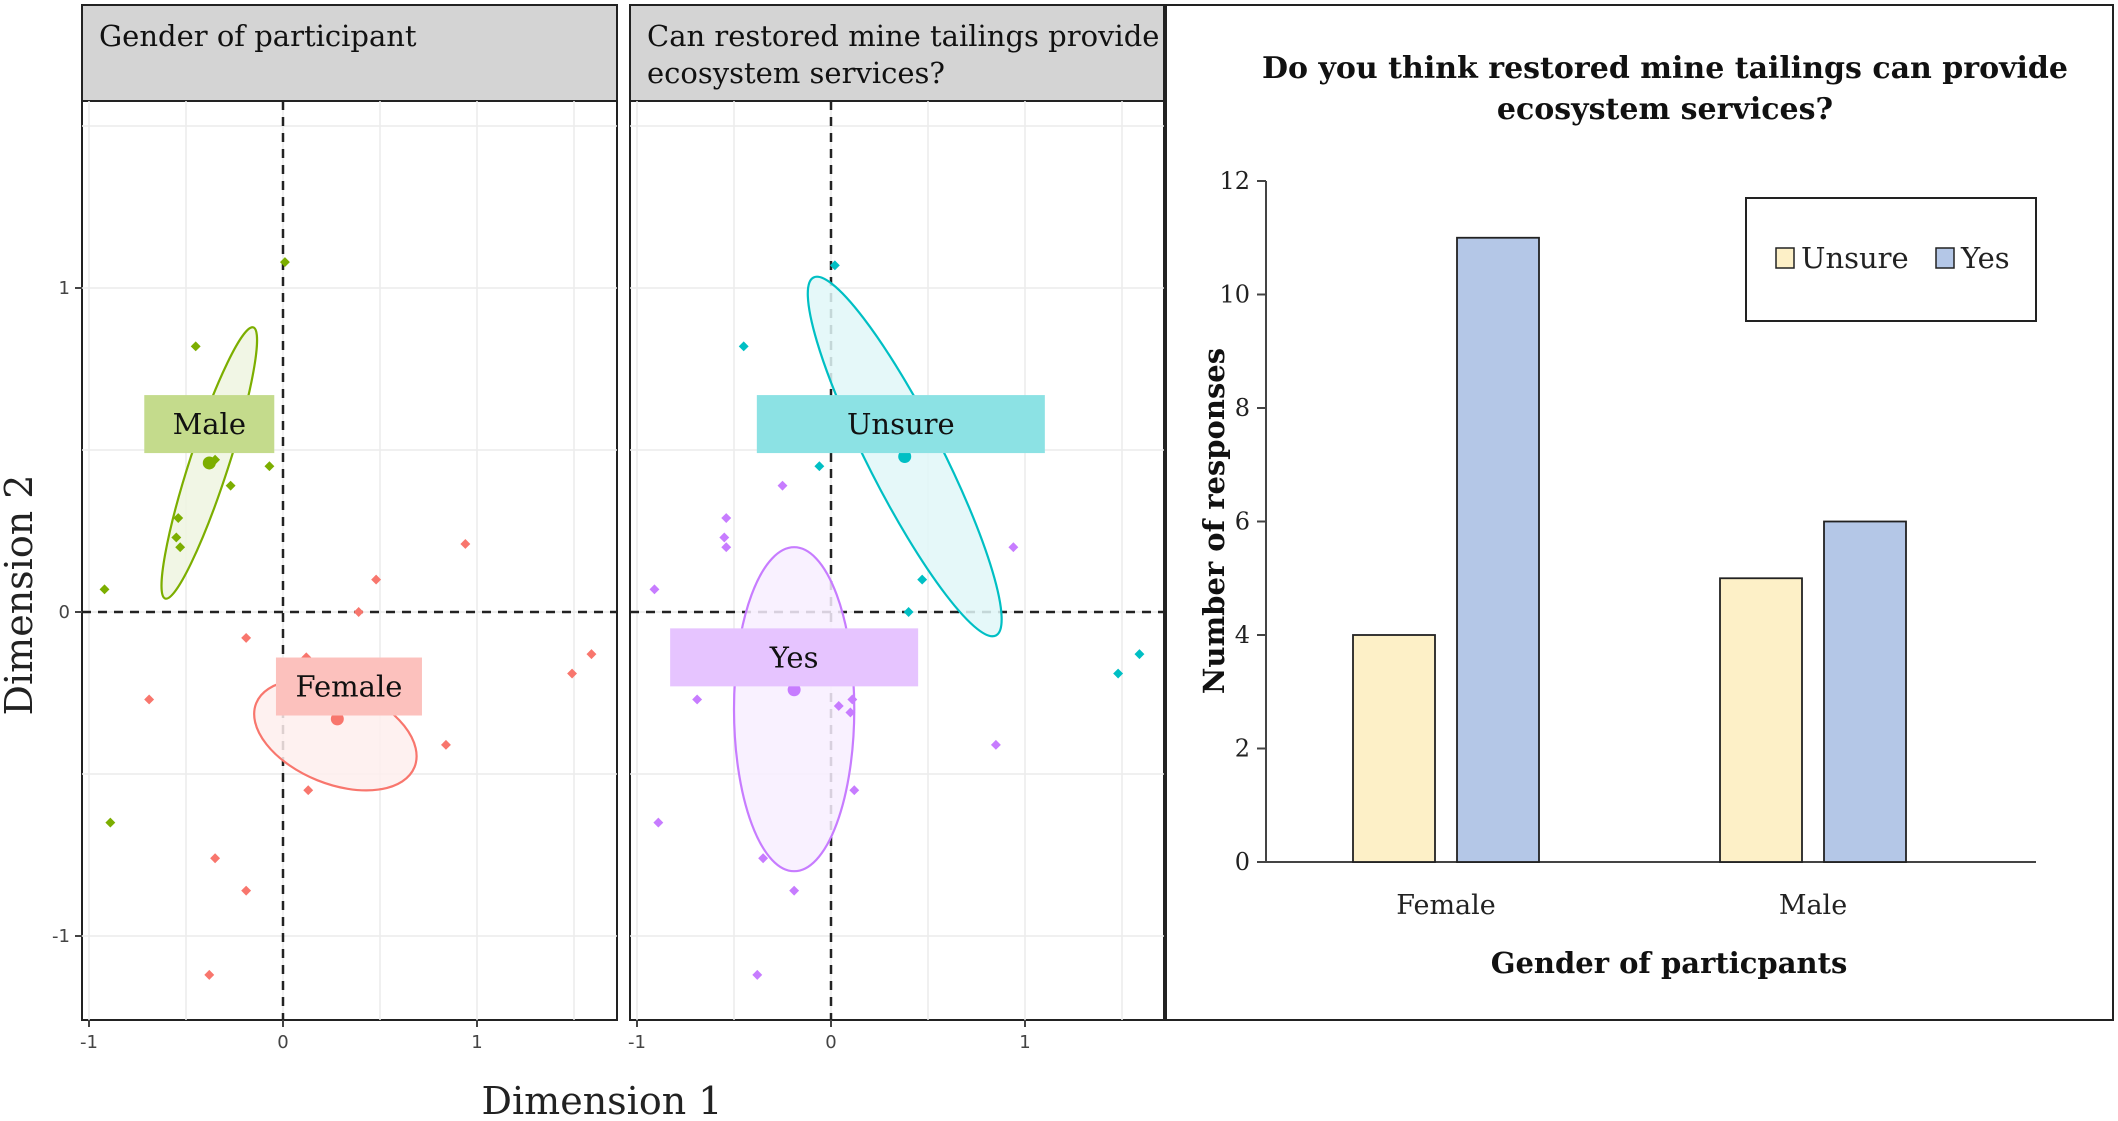  Describe the element at coordinates (1242, 522) in the screenshot. I see `bar-y-tick-label: 6` at that location.